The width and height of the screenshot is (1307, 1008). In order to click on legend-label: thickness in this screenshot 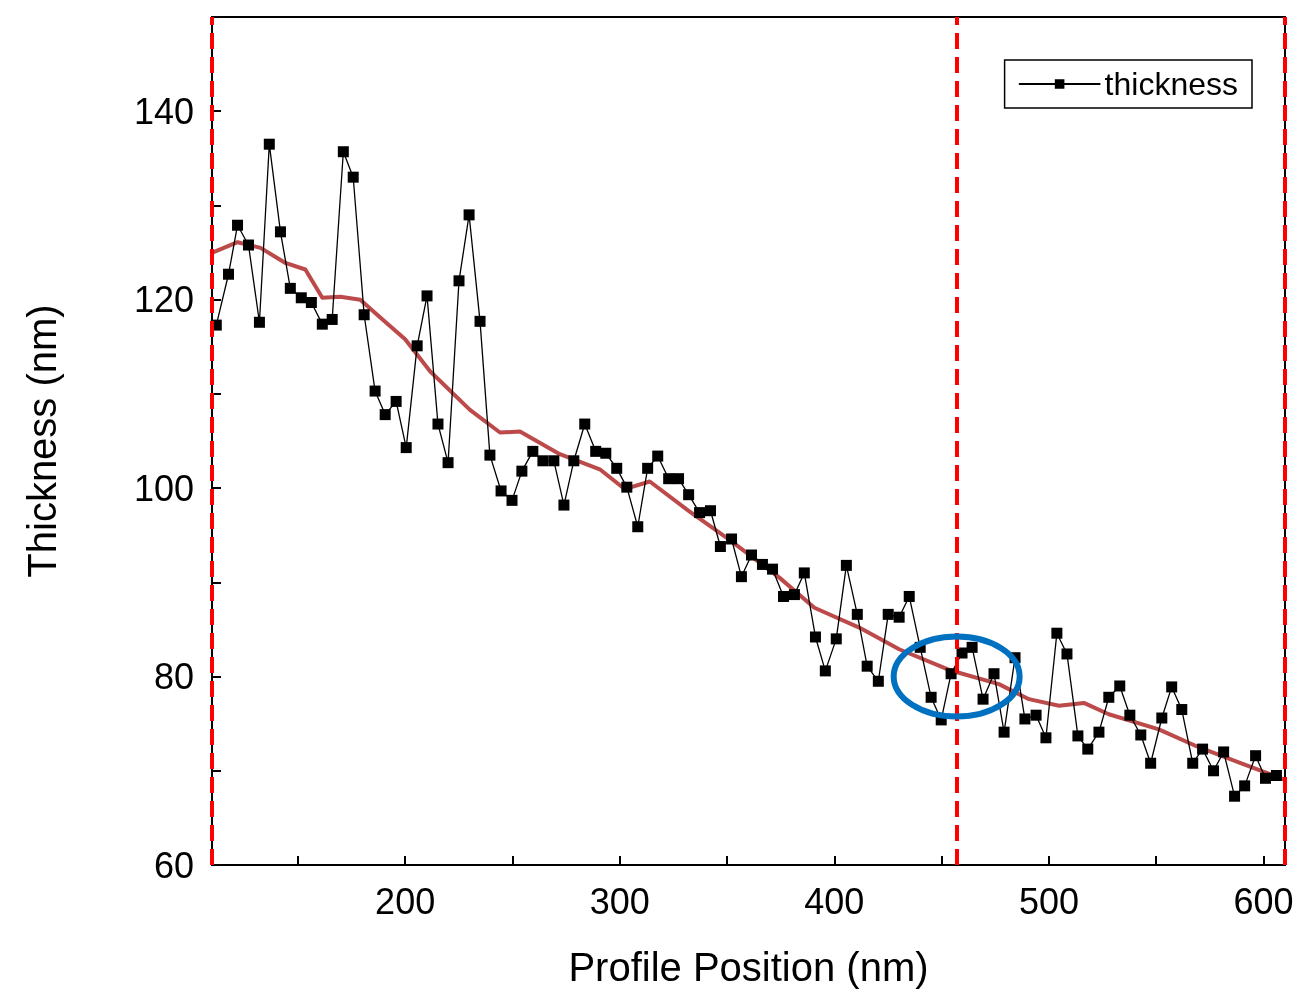, I will do `click(1171, 84)`.